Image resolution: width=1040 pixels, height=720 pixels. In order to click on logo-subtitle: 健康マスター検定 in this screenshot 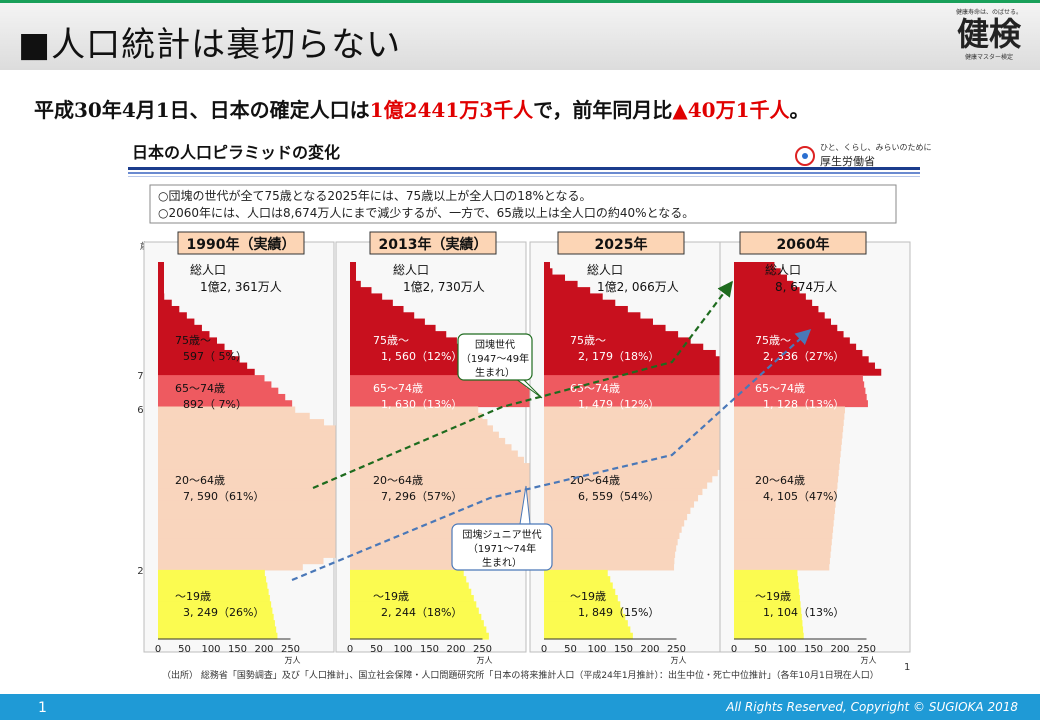, I will do `click(988, 57)`.